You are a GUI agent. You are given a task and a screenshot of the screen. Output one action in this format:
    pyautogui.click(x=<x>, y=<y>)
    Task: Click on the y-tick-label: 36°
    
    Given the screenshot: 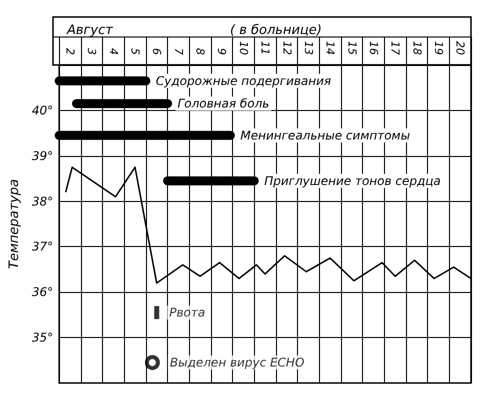 What is the action you would take?
    pyautogui.click(x=43, y=292)
    